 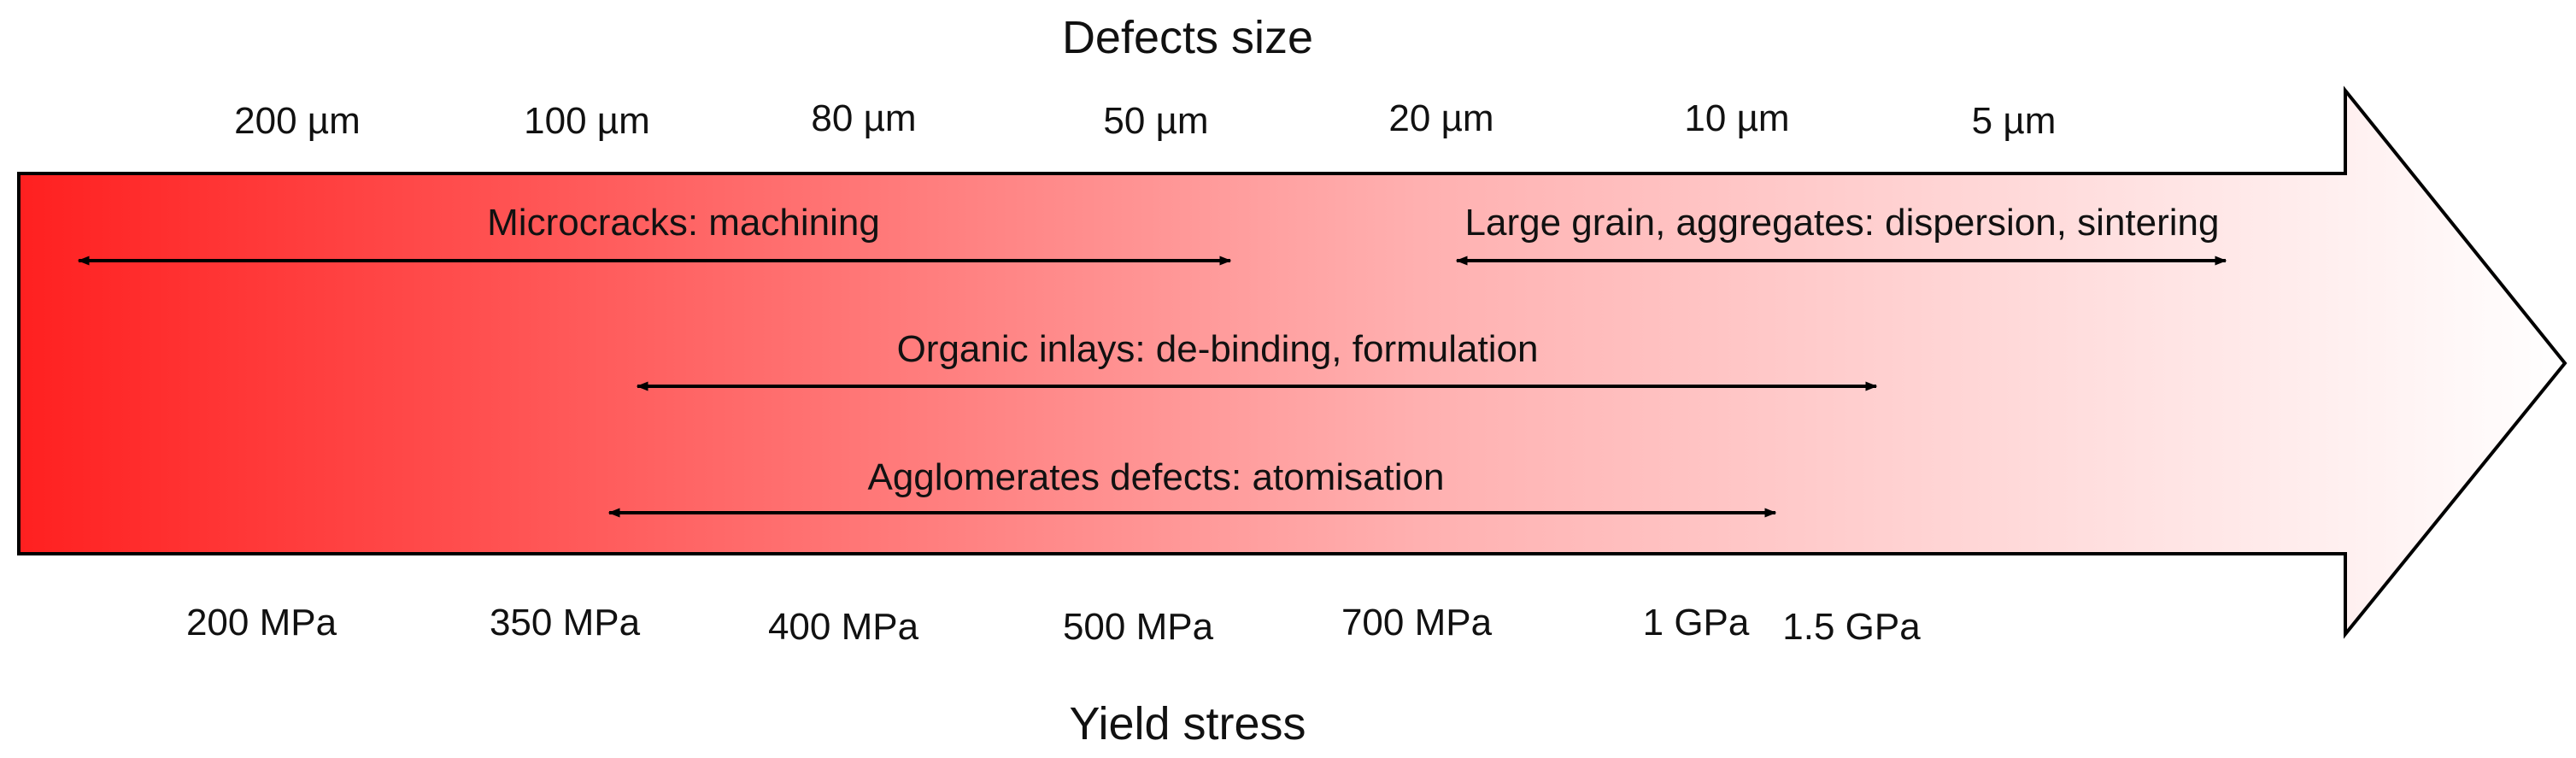 I want to click on range-label-microcracks: Microcracks: machining, so click(x=683, y=223).